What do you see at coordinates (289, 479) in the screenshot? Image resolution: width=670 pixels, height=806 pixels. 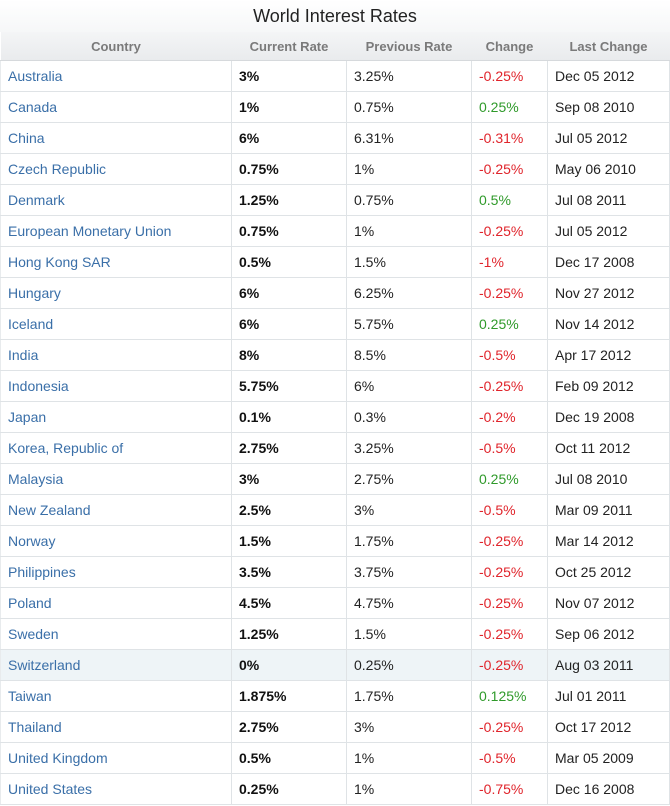 I see `current-rate-cell: 3%` at bounding box center [289, 479].